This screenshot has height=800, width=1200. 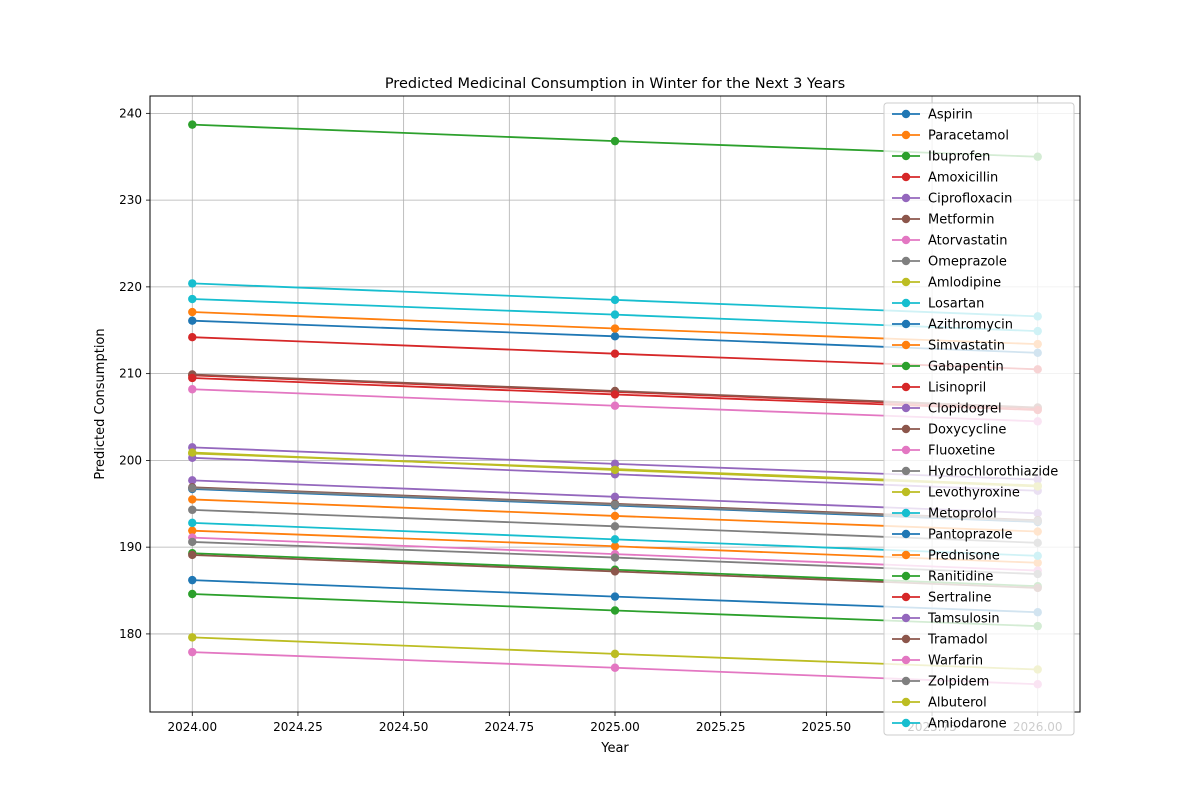 I want to click on y-tick-label: 210, so click(x=130, y=374).